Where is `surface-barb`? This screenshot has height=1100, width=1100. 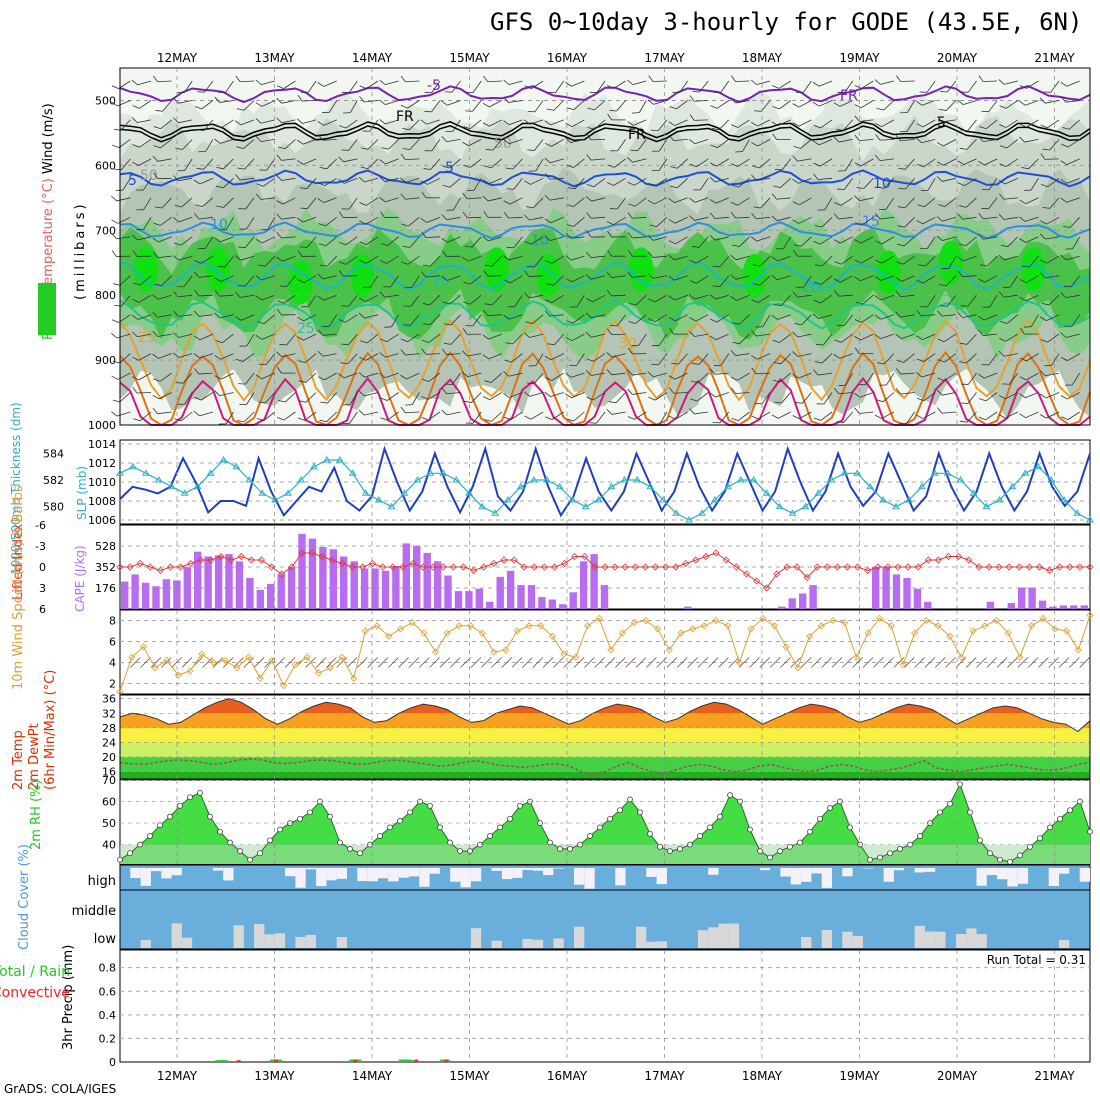
surface-barb is located at coordinates (455, 662).